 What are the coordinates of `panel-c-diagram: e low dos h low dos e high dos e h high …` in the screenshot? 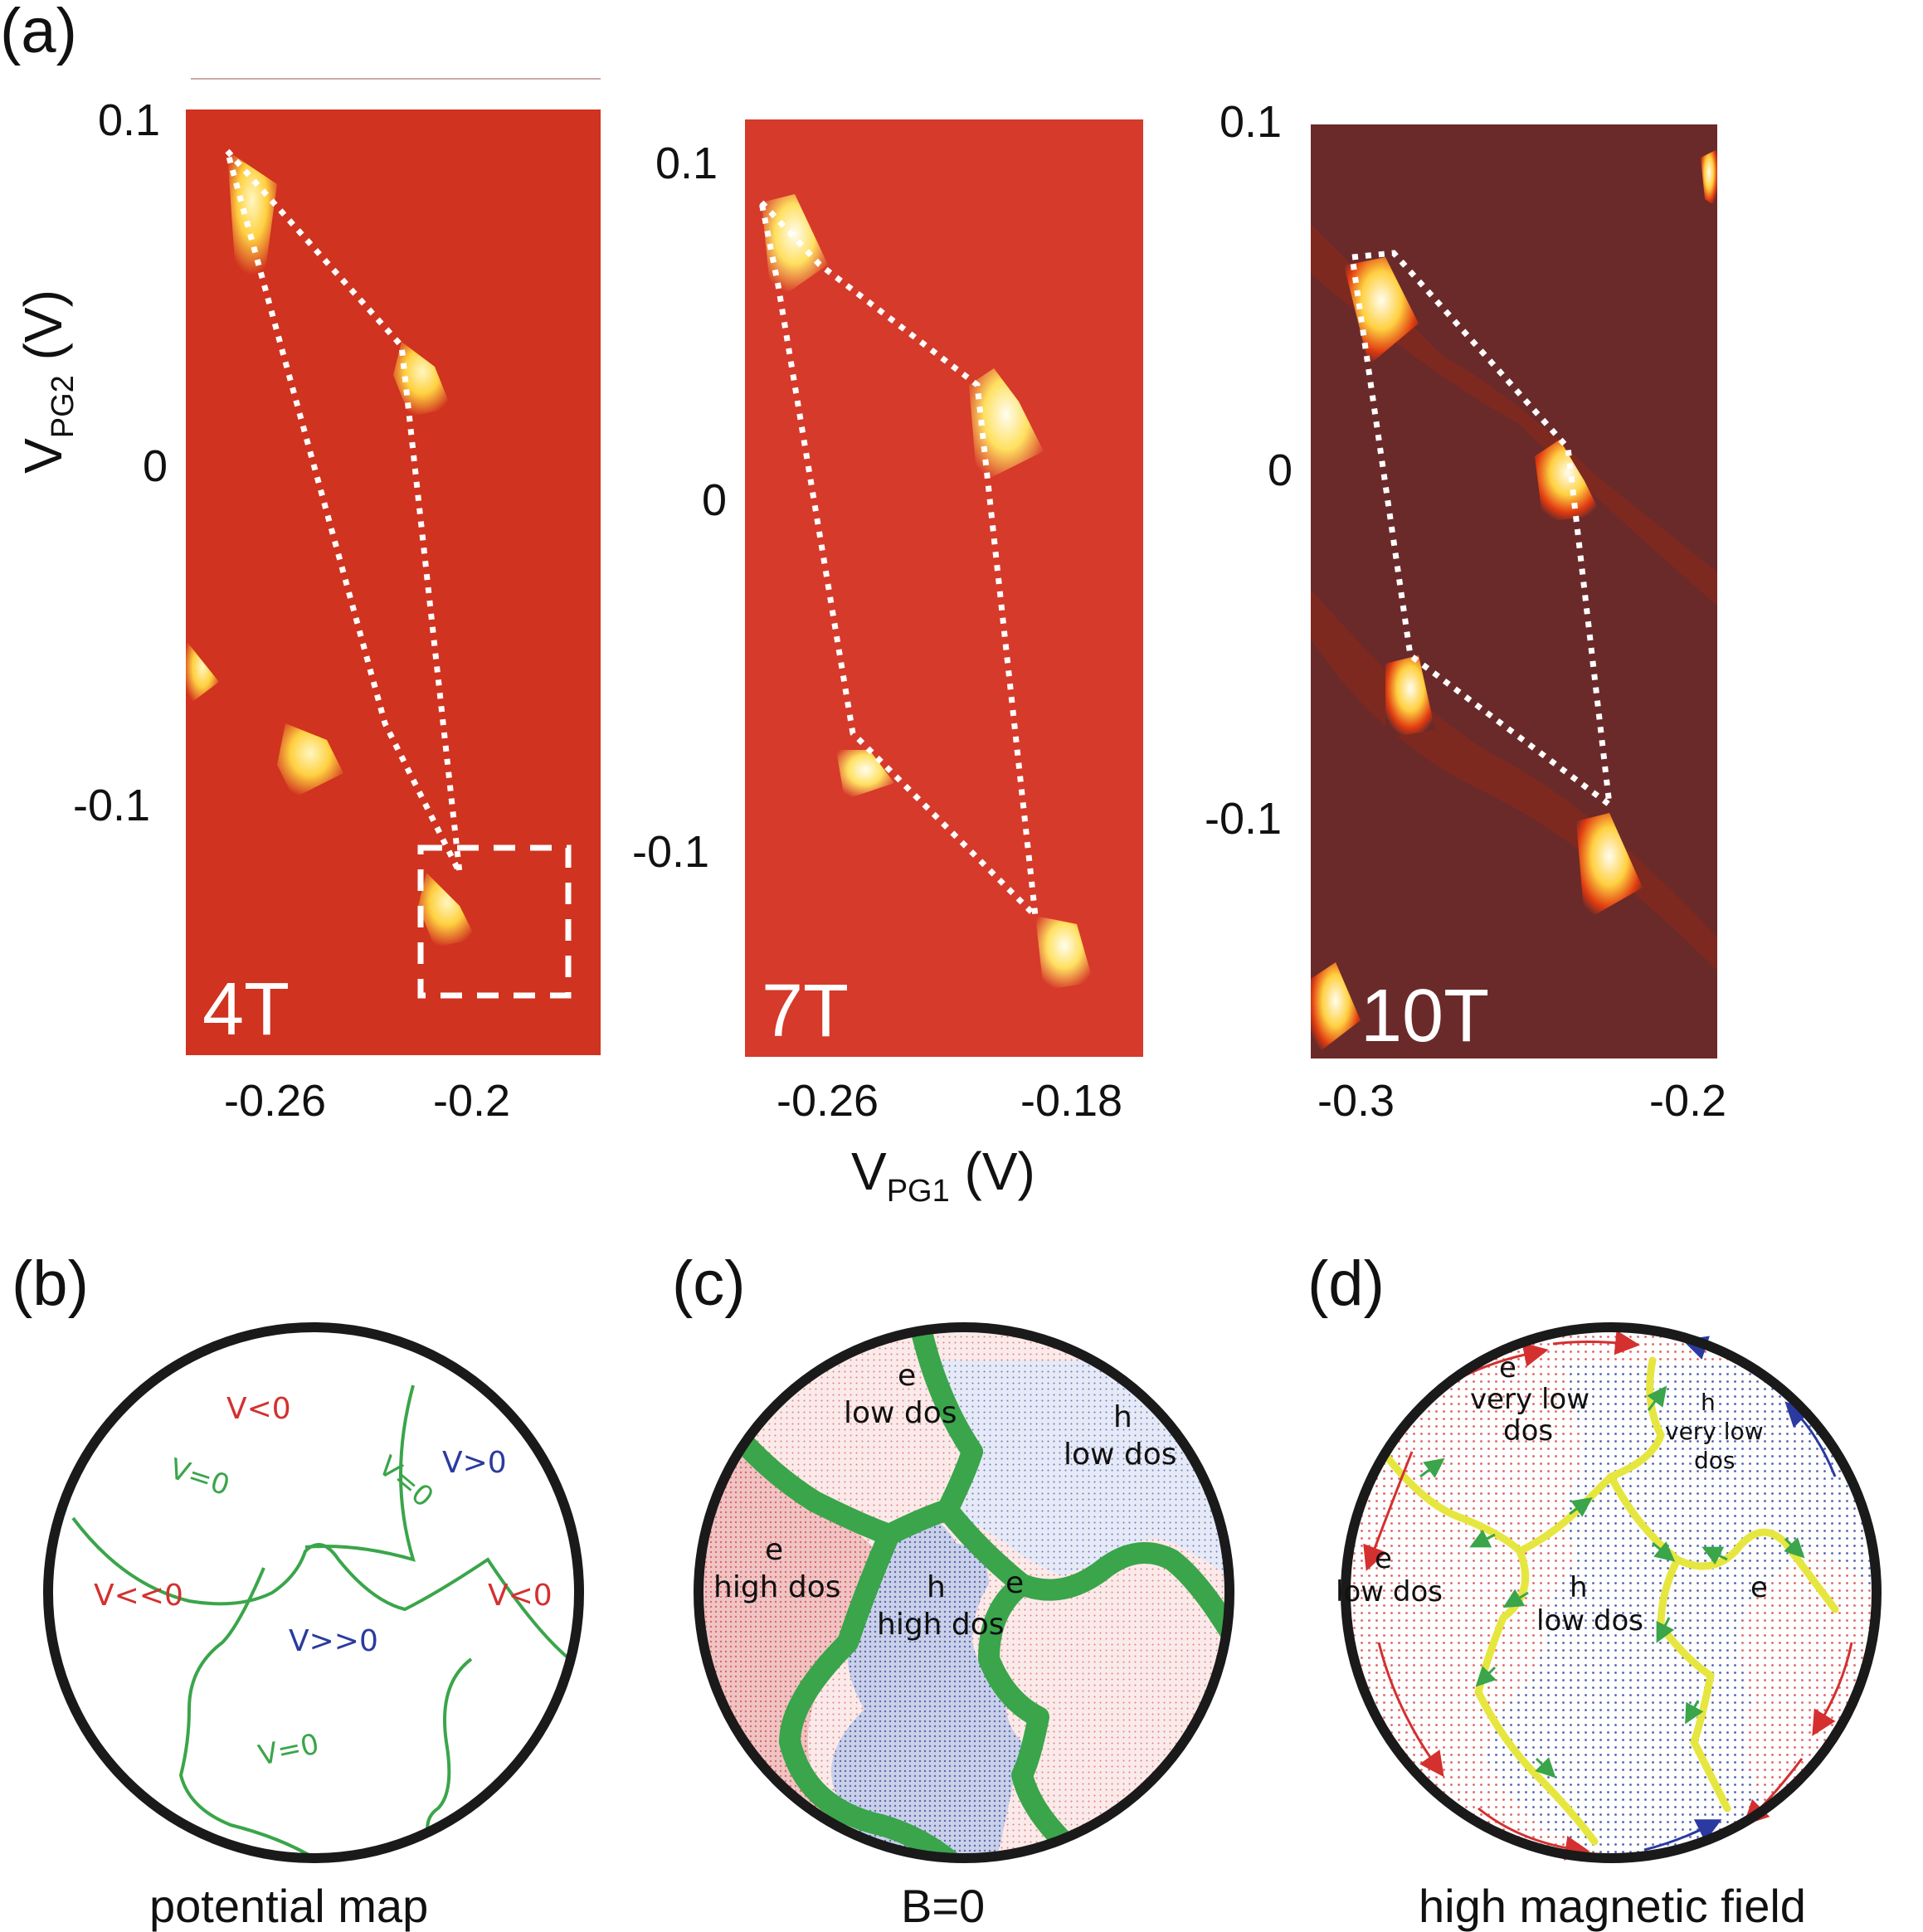 It's located at (964, 1592).